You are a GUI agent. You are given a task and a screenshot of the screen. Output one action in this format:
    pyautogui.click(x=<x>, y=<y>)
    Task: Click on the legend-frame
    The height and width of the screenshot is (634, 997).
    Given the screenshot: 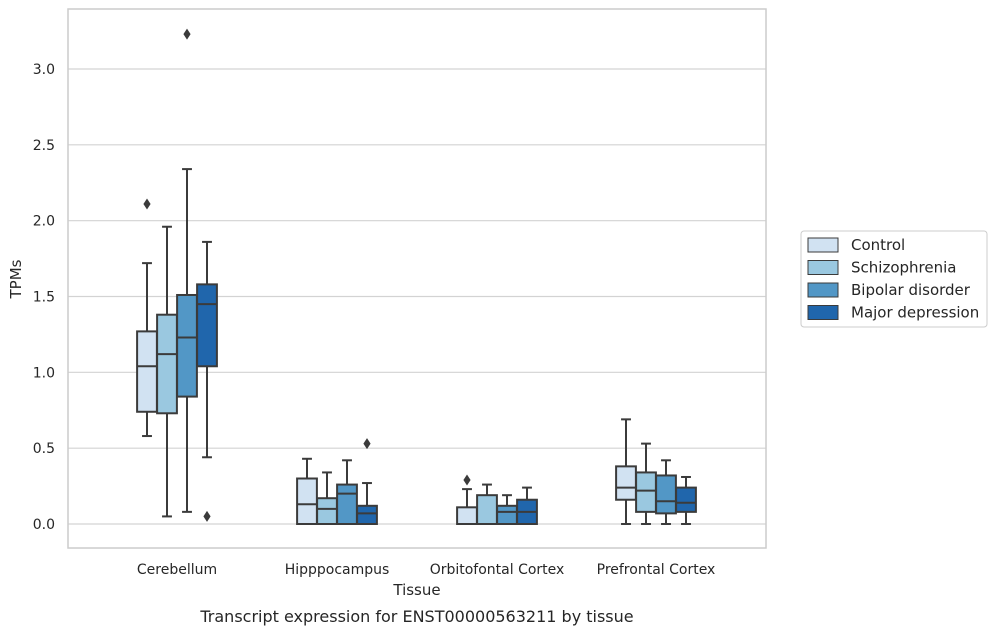 What is the action you would take?
    pyautogui.click(x=894, y=279)
    